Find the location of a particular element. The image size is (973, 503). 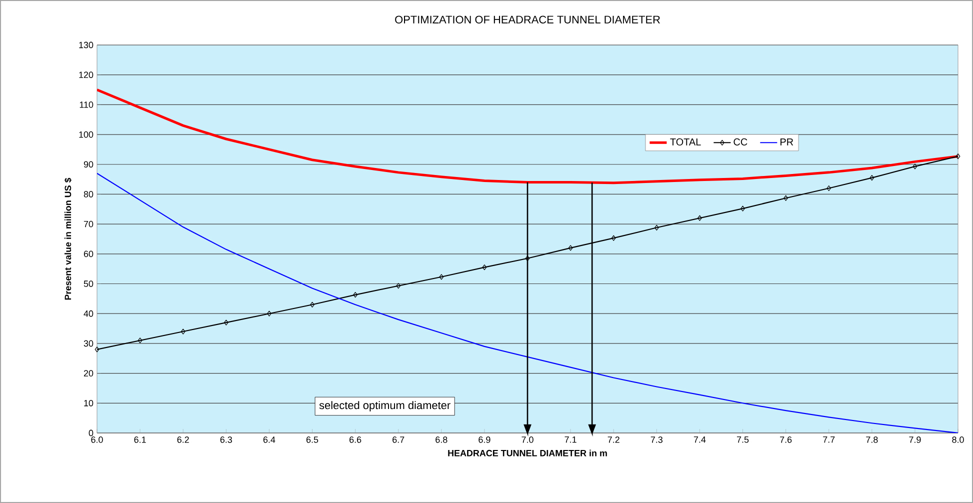

x-tick-label: 6.5 is located at coordinates (312, 439).